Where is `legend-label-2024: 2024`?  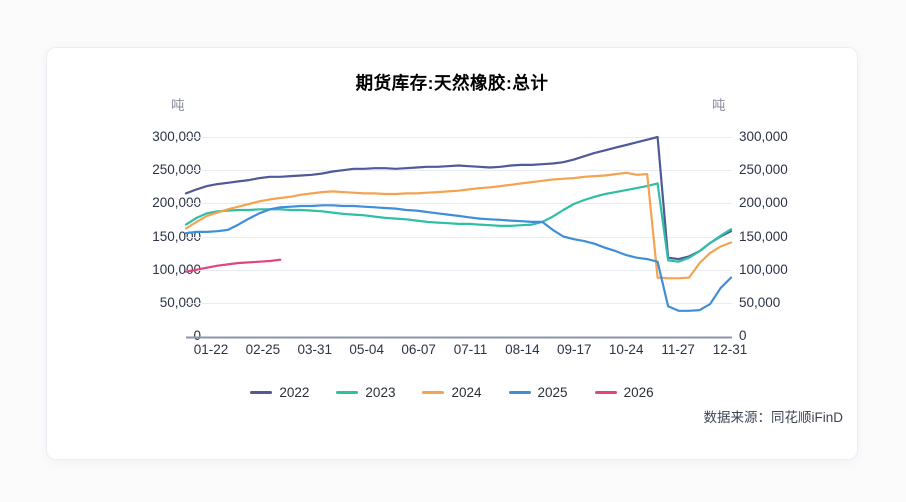 legend-label-2024: 2024 is located at coordinates (466, 392).